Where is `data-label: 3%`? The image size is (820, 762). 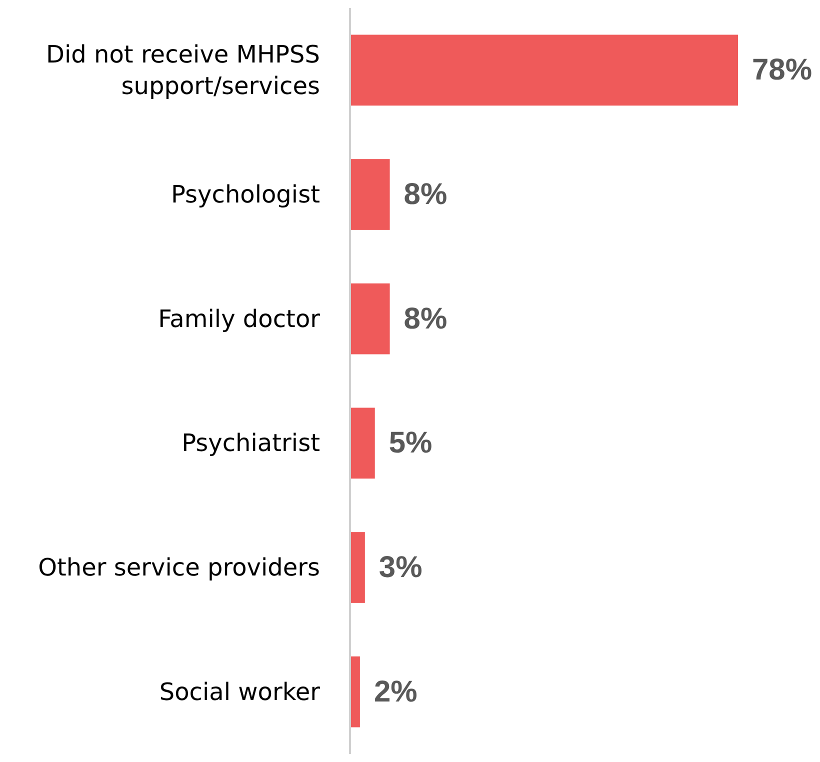 data-label: 3% is located at coordinates (400, 567).